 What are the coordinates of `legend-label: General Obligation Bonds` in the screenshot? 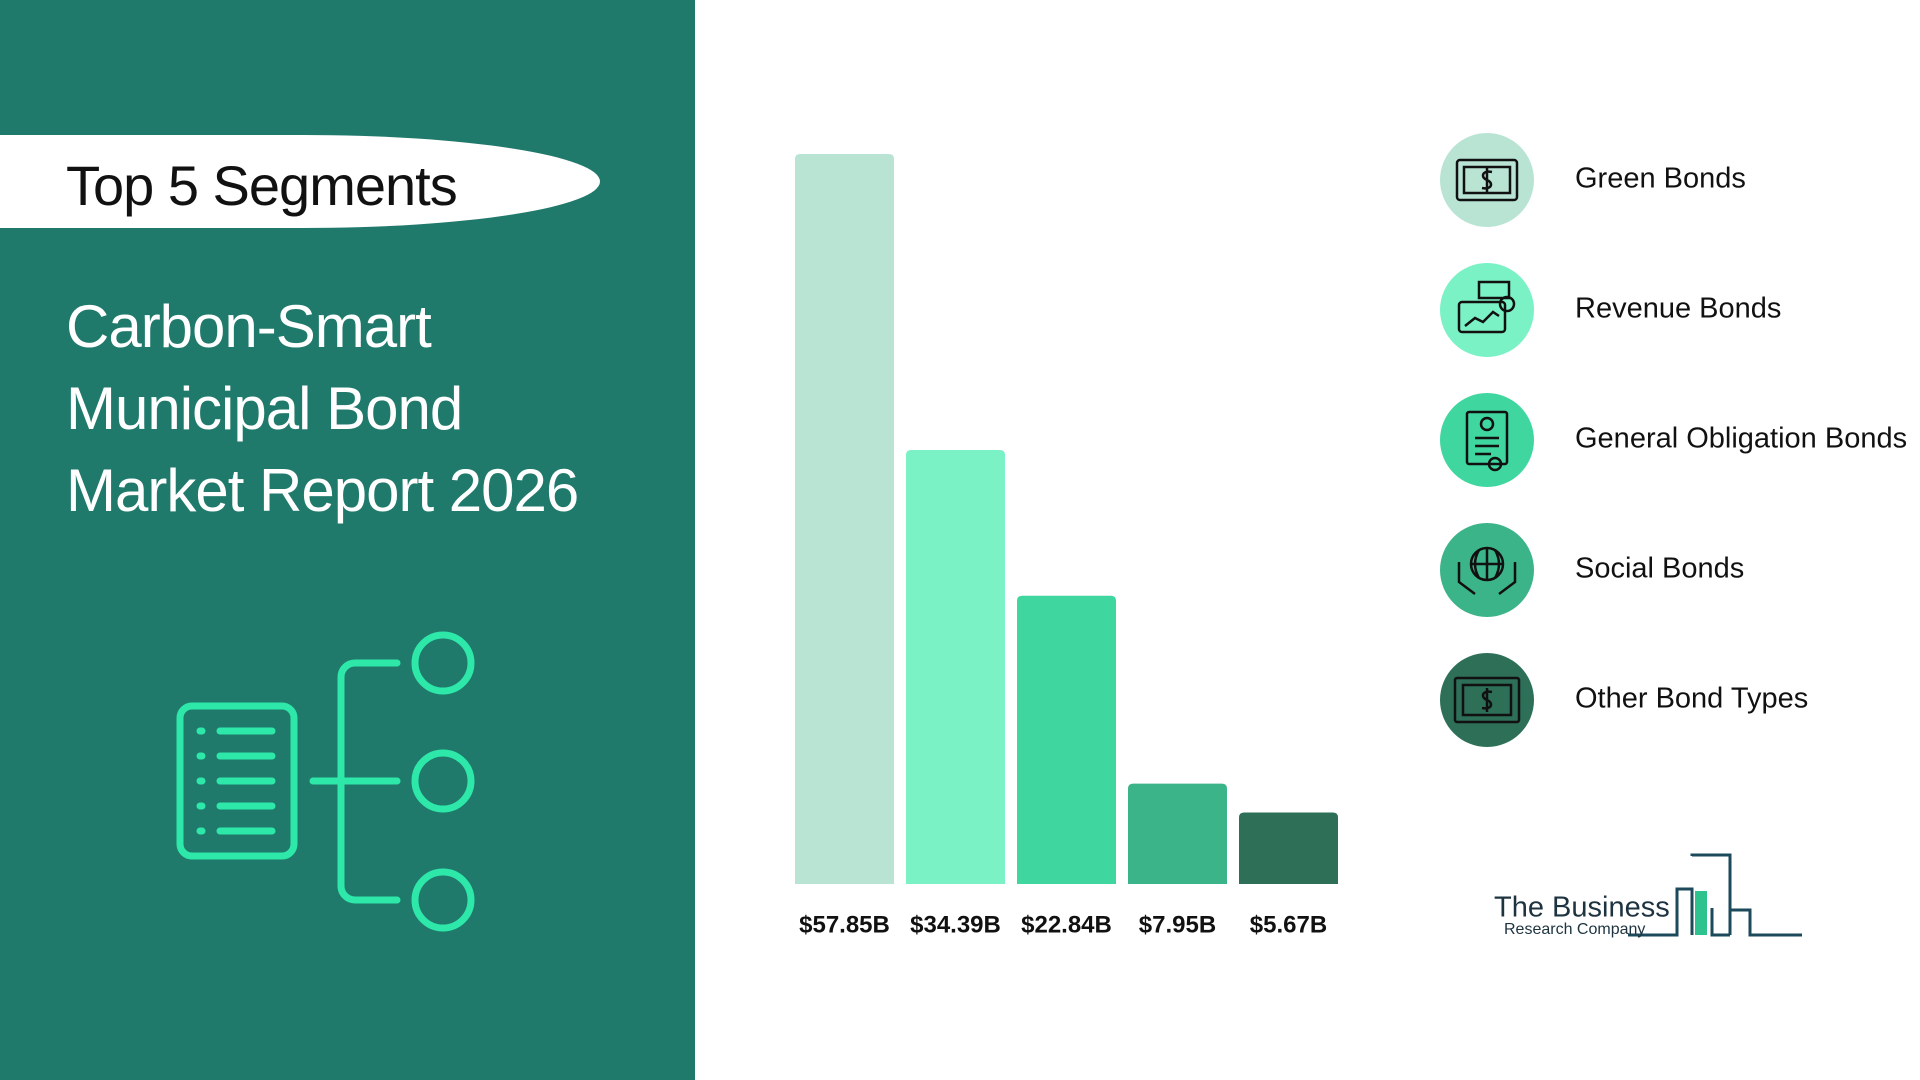 It's located at (1741, 439).